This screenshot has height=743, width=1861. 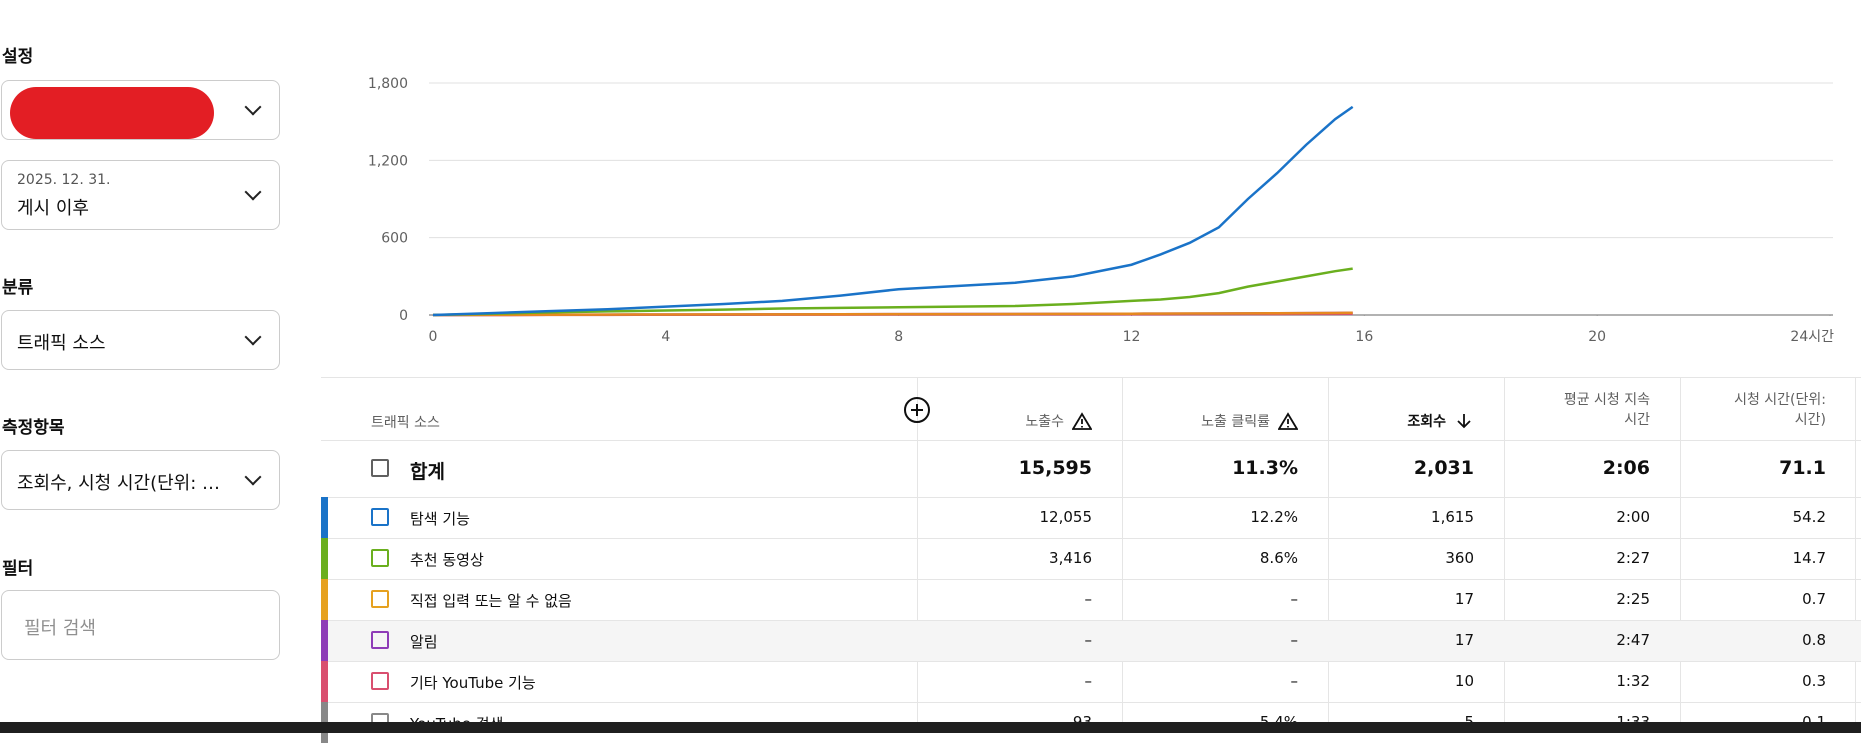 I want to click on row-cell: 탐색 기능, so click(x=440, y=519).